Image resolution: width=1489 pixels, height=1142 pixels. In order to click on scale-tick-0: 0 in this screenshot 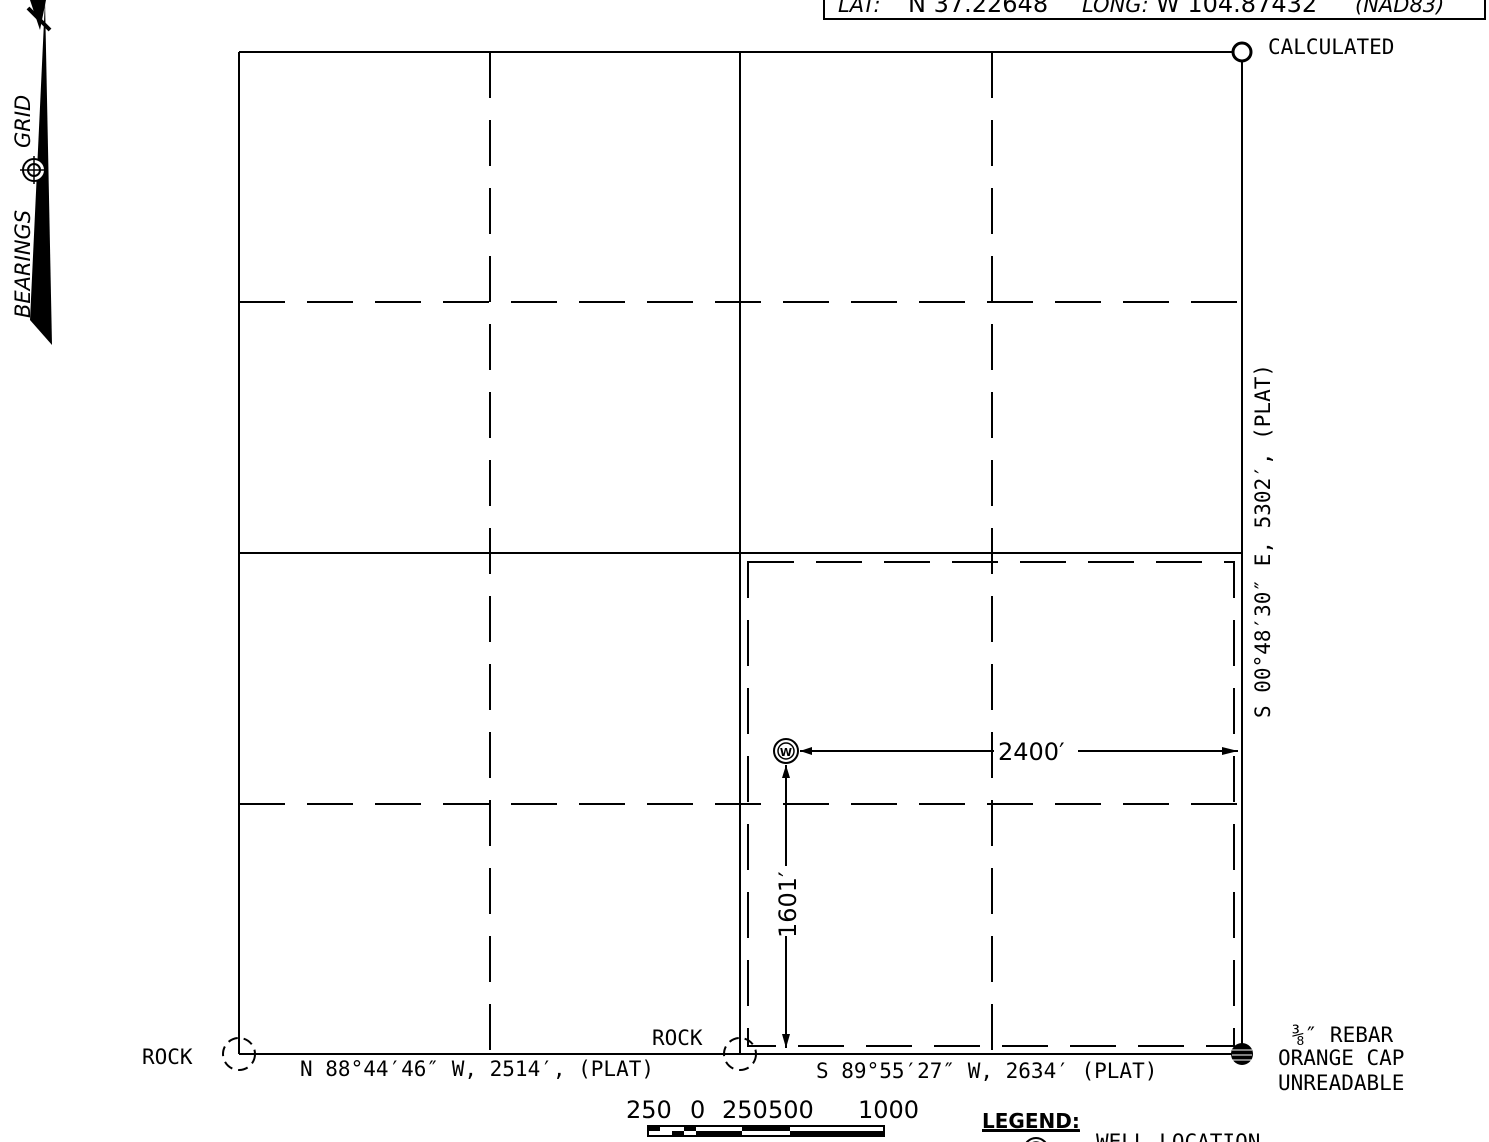, I will do `click(697, 1110)`.